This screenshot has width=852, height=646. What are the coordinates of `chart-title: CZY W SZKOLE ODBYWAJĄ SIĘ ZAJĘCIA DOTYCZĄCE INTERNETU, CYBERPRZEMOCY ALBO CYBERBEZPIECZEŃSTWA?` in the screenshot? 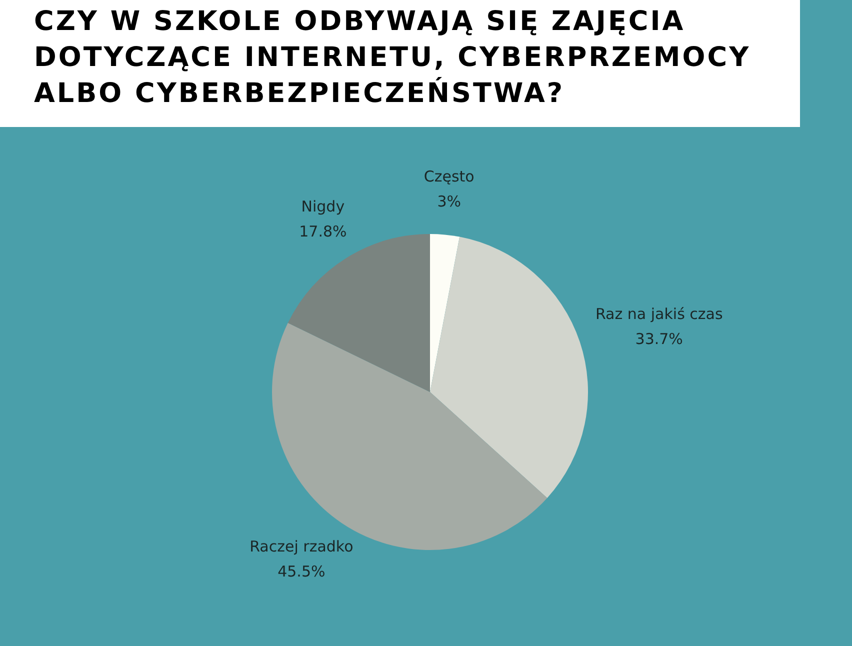 It's located at (392, 58).